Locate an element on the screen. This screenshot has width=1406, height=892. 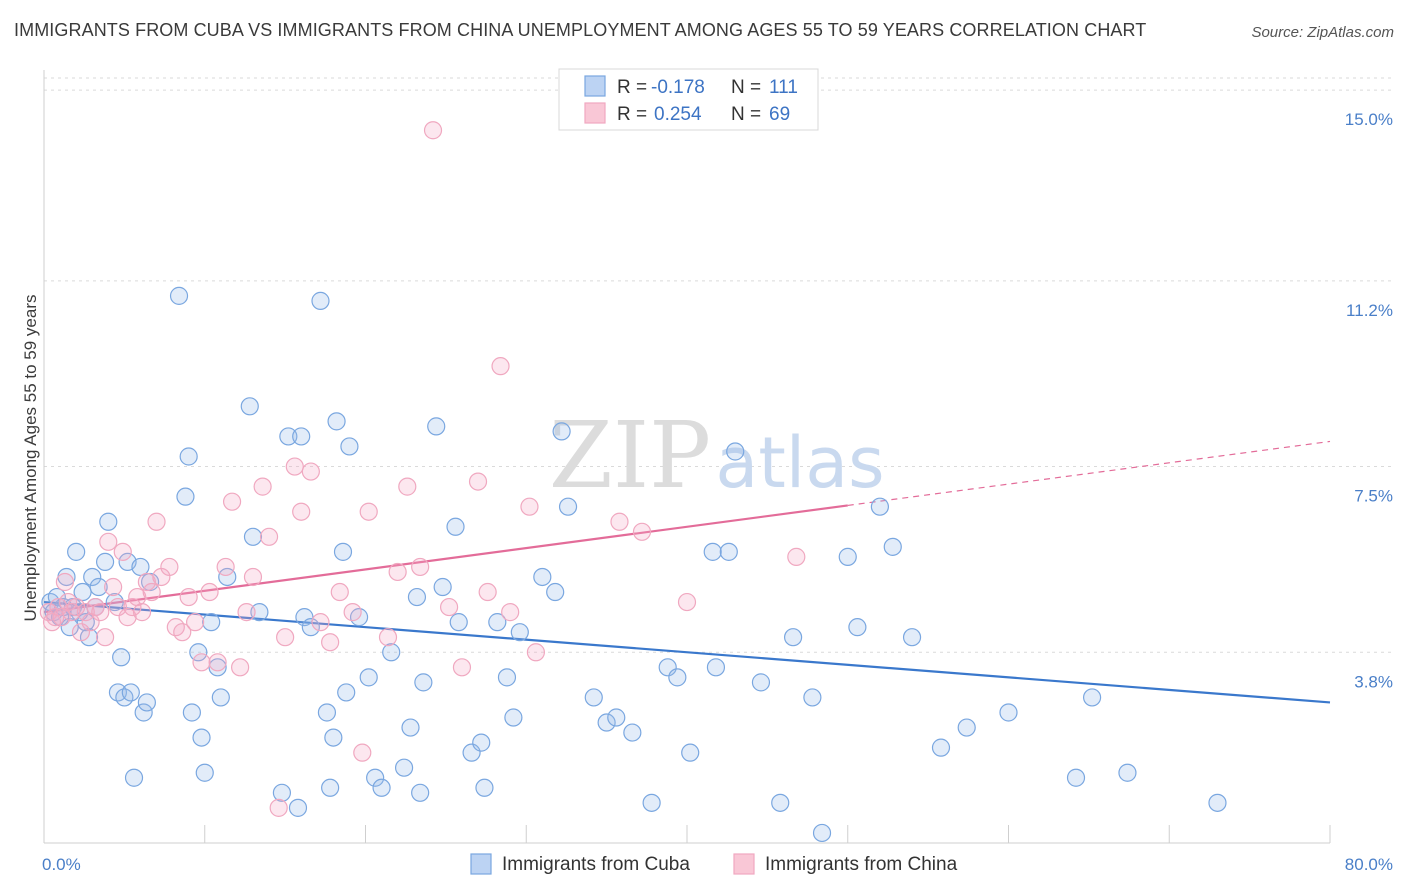
legend-swatch-cuba is located at coordinates (595, 86).